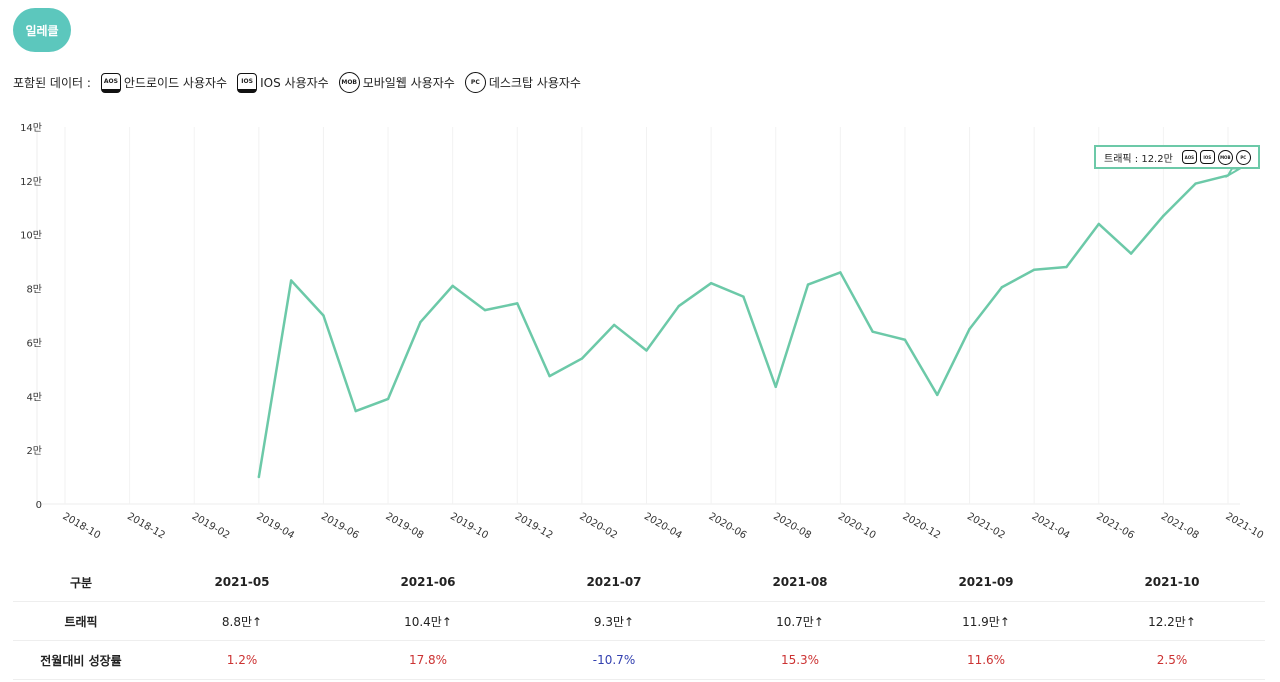 The width and height of the screenshot is (1280, 682). What do you see at coordinates (986, 582) in the screenshot?
I see `header-cell: 2021-09` at bounding box center [986, 582].